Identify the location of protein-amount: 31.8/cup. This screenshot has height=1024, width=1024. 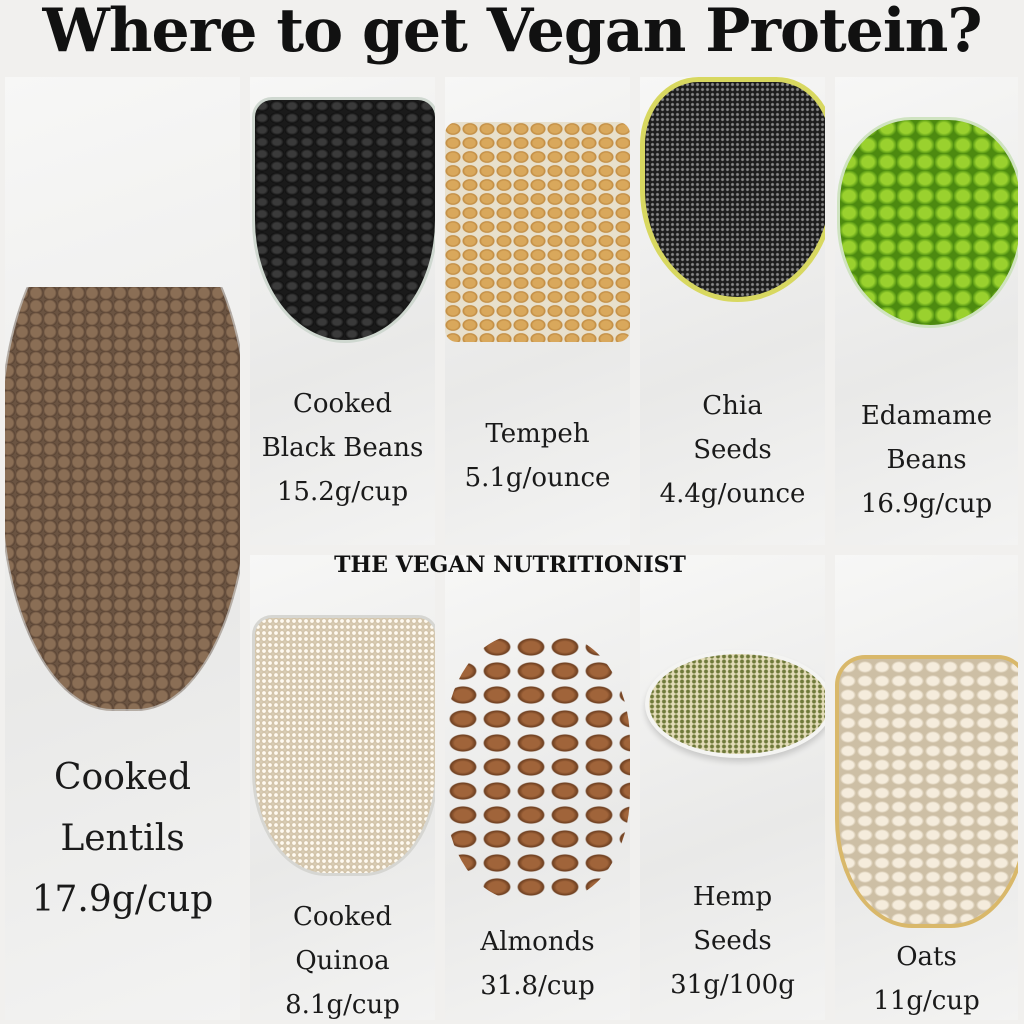
(537, 986).